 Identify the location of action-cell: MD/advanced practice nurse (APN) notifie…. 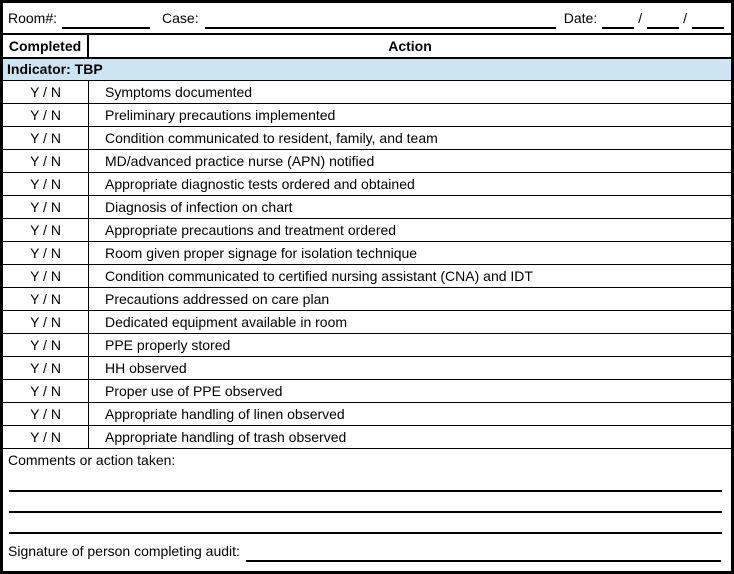
(240, 161).